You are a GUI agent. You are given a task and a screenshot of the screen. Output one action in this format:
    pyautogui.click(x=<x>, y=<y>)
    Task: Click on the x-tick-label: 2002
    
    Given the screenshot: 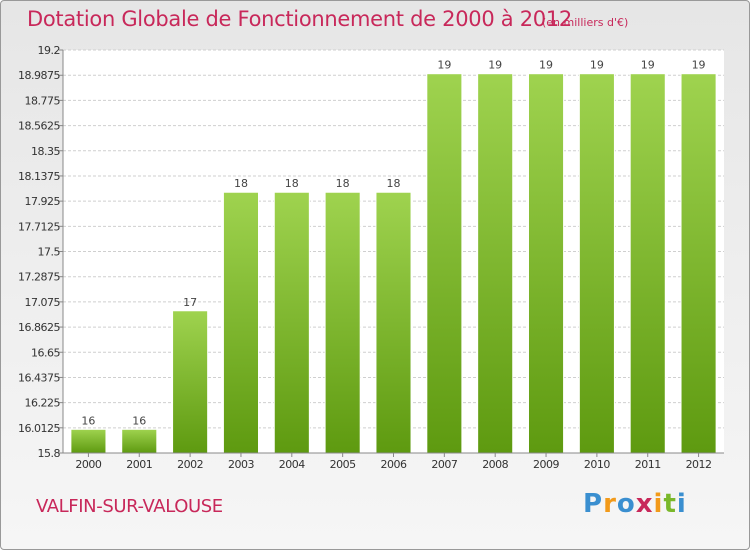 What is the action you would take?
    pyautogui.click(x=190, y=464)
    